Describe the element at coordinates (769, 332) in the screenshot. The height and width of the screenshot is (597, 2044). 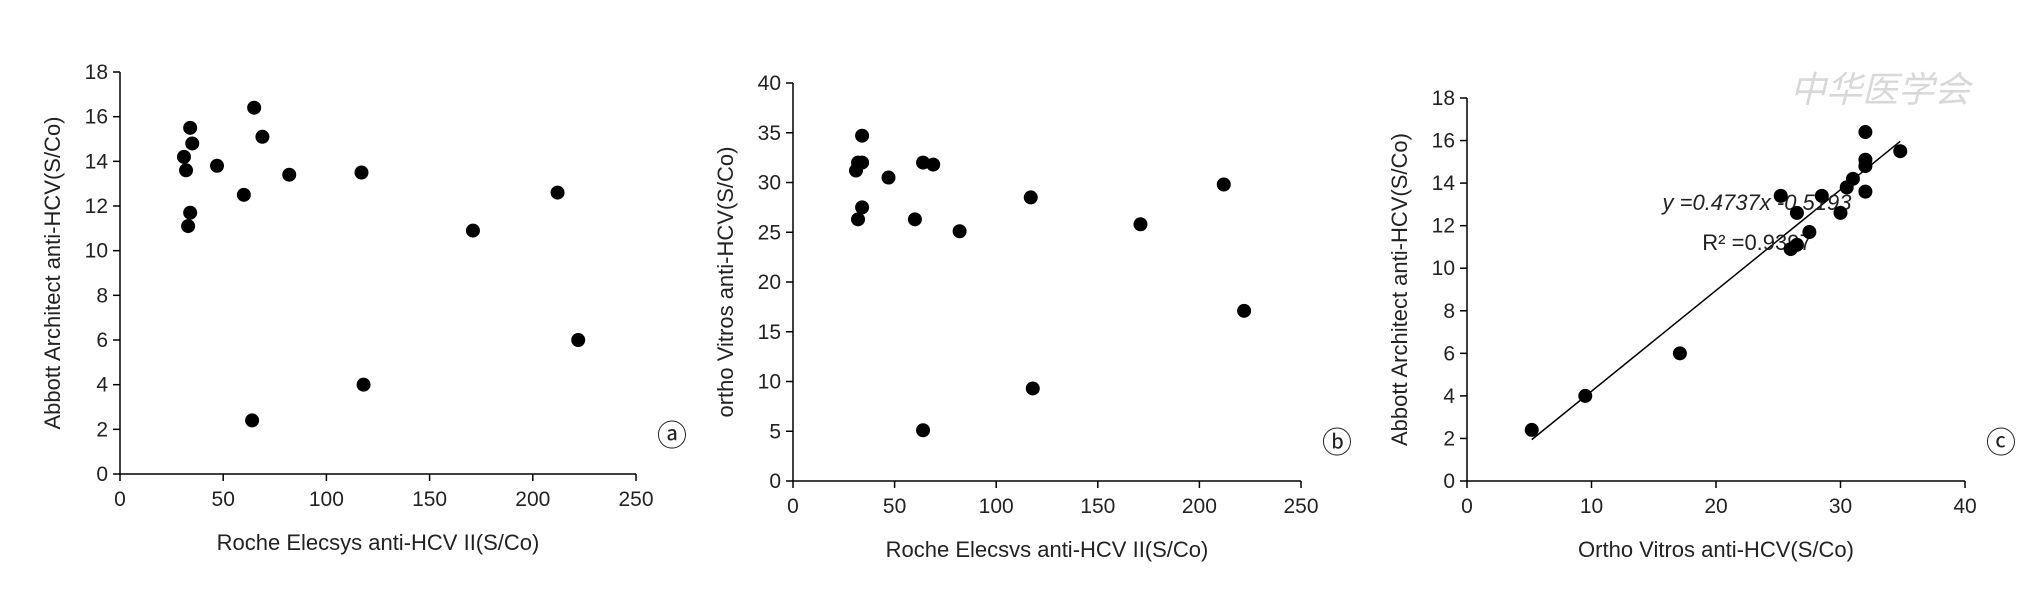
I see `y-tick-label: 15` at that location.